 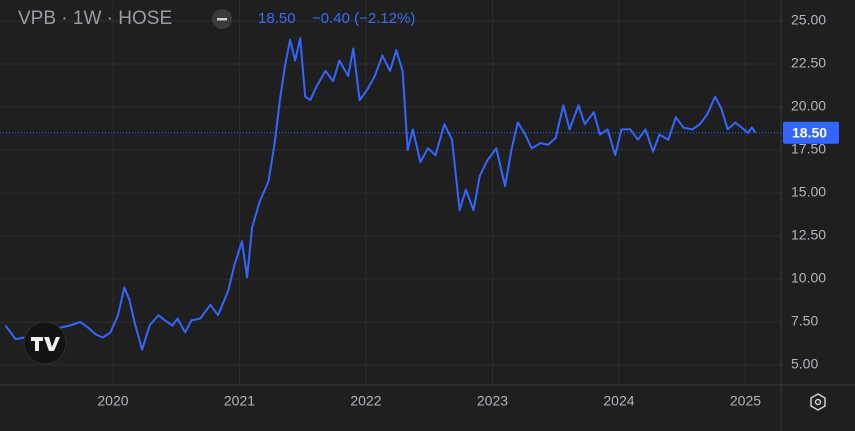 What do you see at coordinates (808, 192) in the screenshot?
I see `y-tick-label: 15.00` at bounding box center [808, 192].